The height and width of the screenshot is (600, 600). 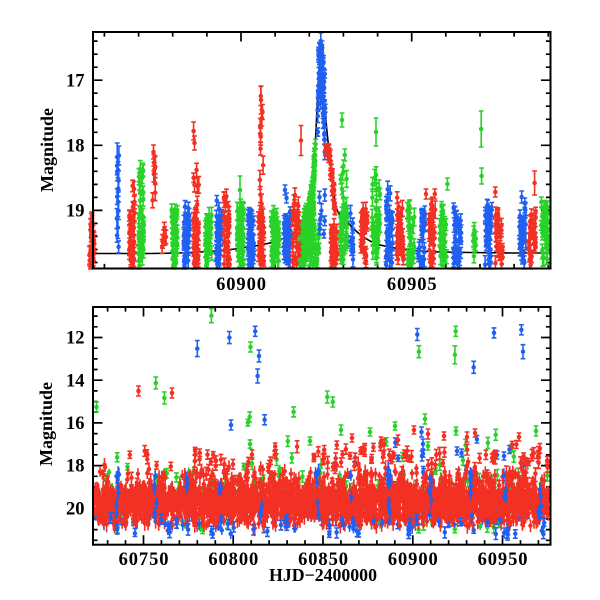 What do you see at coordinates (75, 212) in the screenshot?
I see `svg-text: 19` at bounding box center [75, 212].